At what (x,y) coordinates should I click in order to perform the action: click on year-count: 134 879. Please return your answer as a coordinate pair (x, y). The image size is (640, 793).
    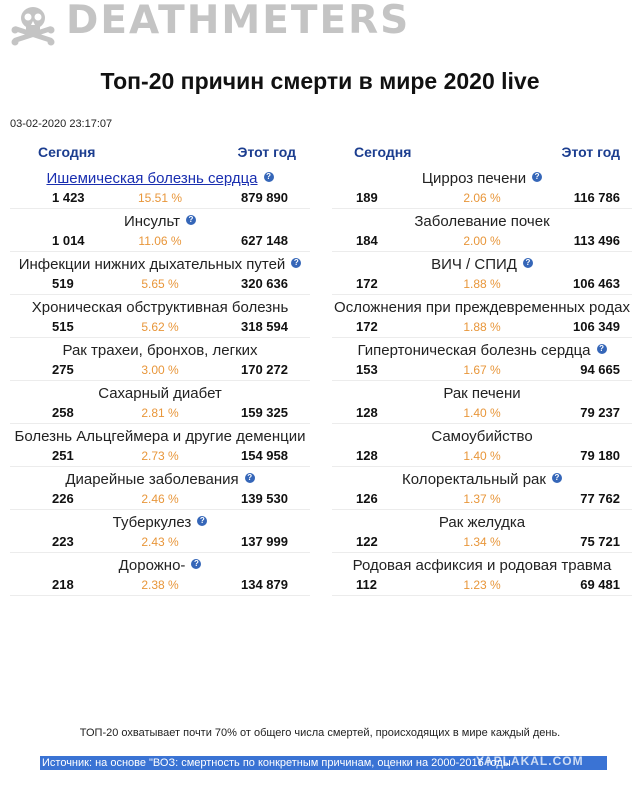
    Looking at the image, I should click on (264, 584).